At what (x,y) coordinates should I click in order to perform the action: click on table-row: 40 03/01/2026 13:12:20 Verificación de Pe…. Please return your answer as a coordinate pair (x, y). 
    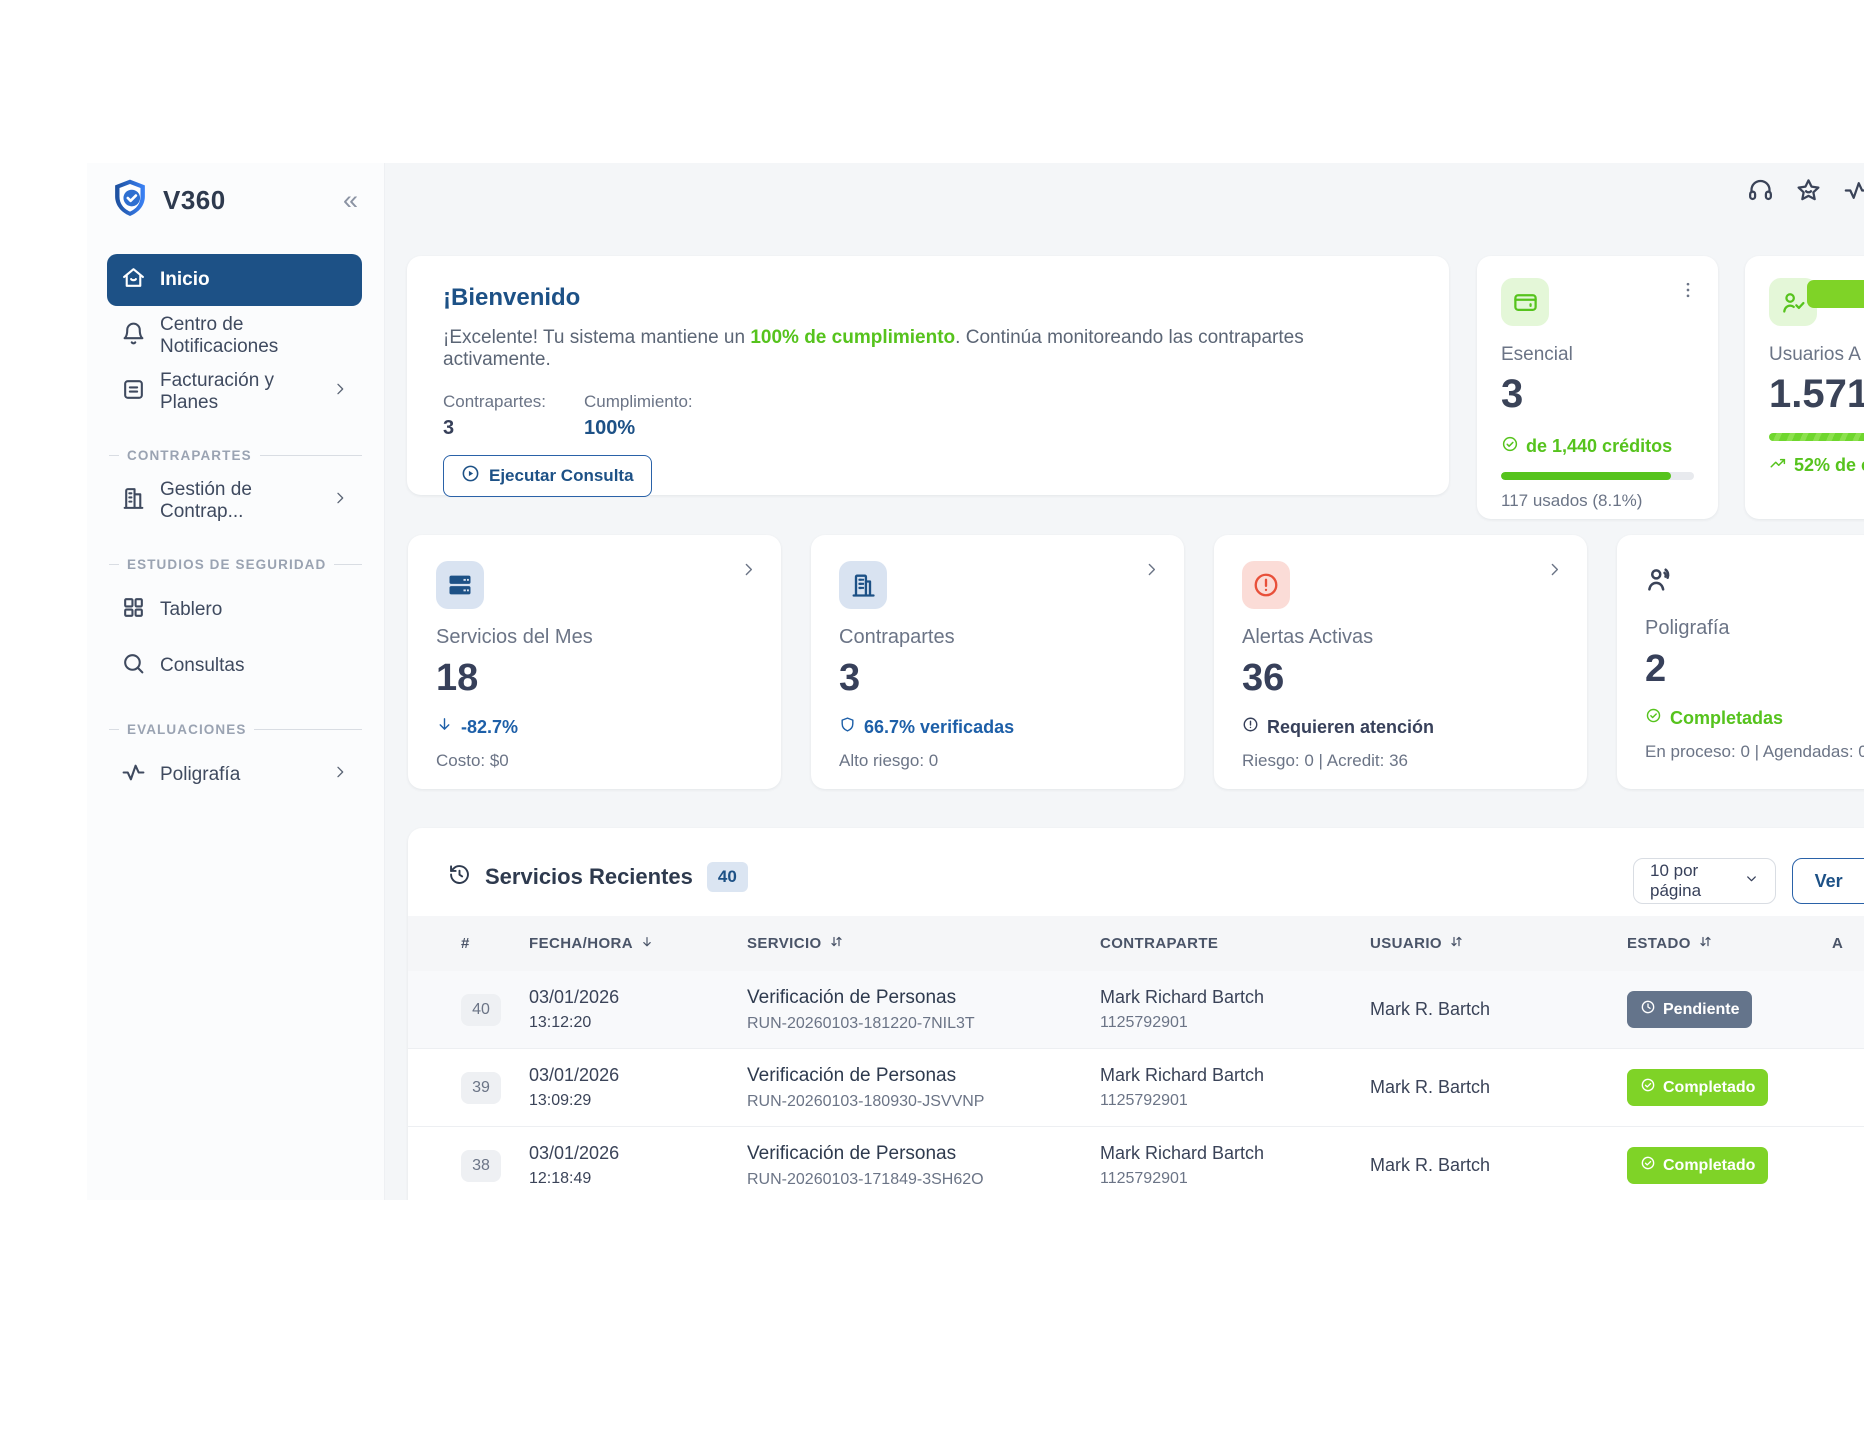
    Looking at the image, I should click on (1136, 1010).